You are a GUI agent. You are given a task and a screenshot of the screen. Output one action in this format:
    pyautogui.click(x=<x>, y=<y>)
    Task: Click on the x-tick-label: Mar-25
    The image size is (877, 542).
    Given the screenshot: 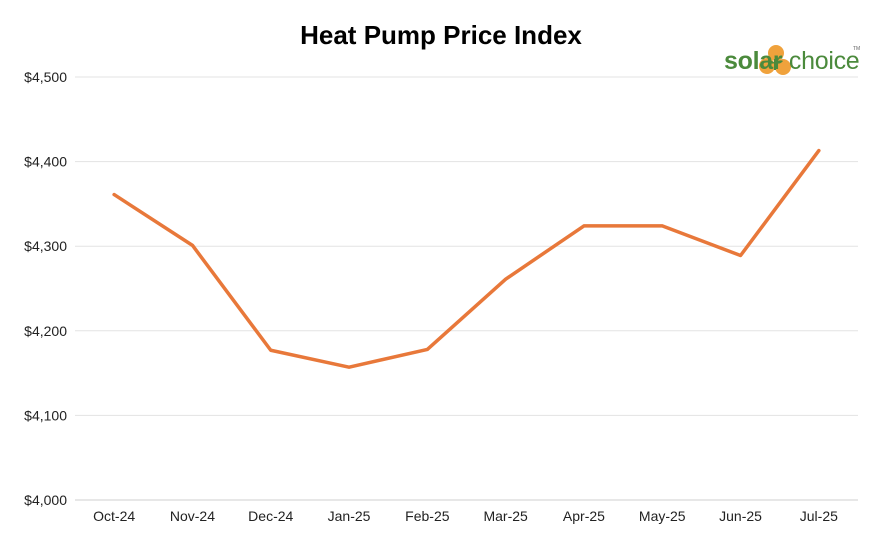 What is the action you would take?
    pyautogui.click(x=505, y=516)
    